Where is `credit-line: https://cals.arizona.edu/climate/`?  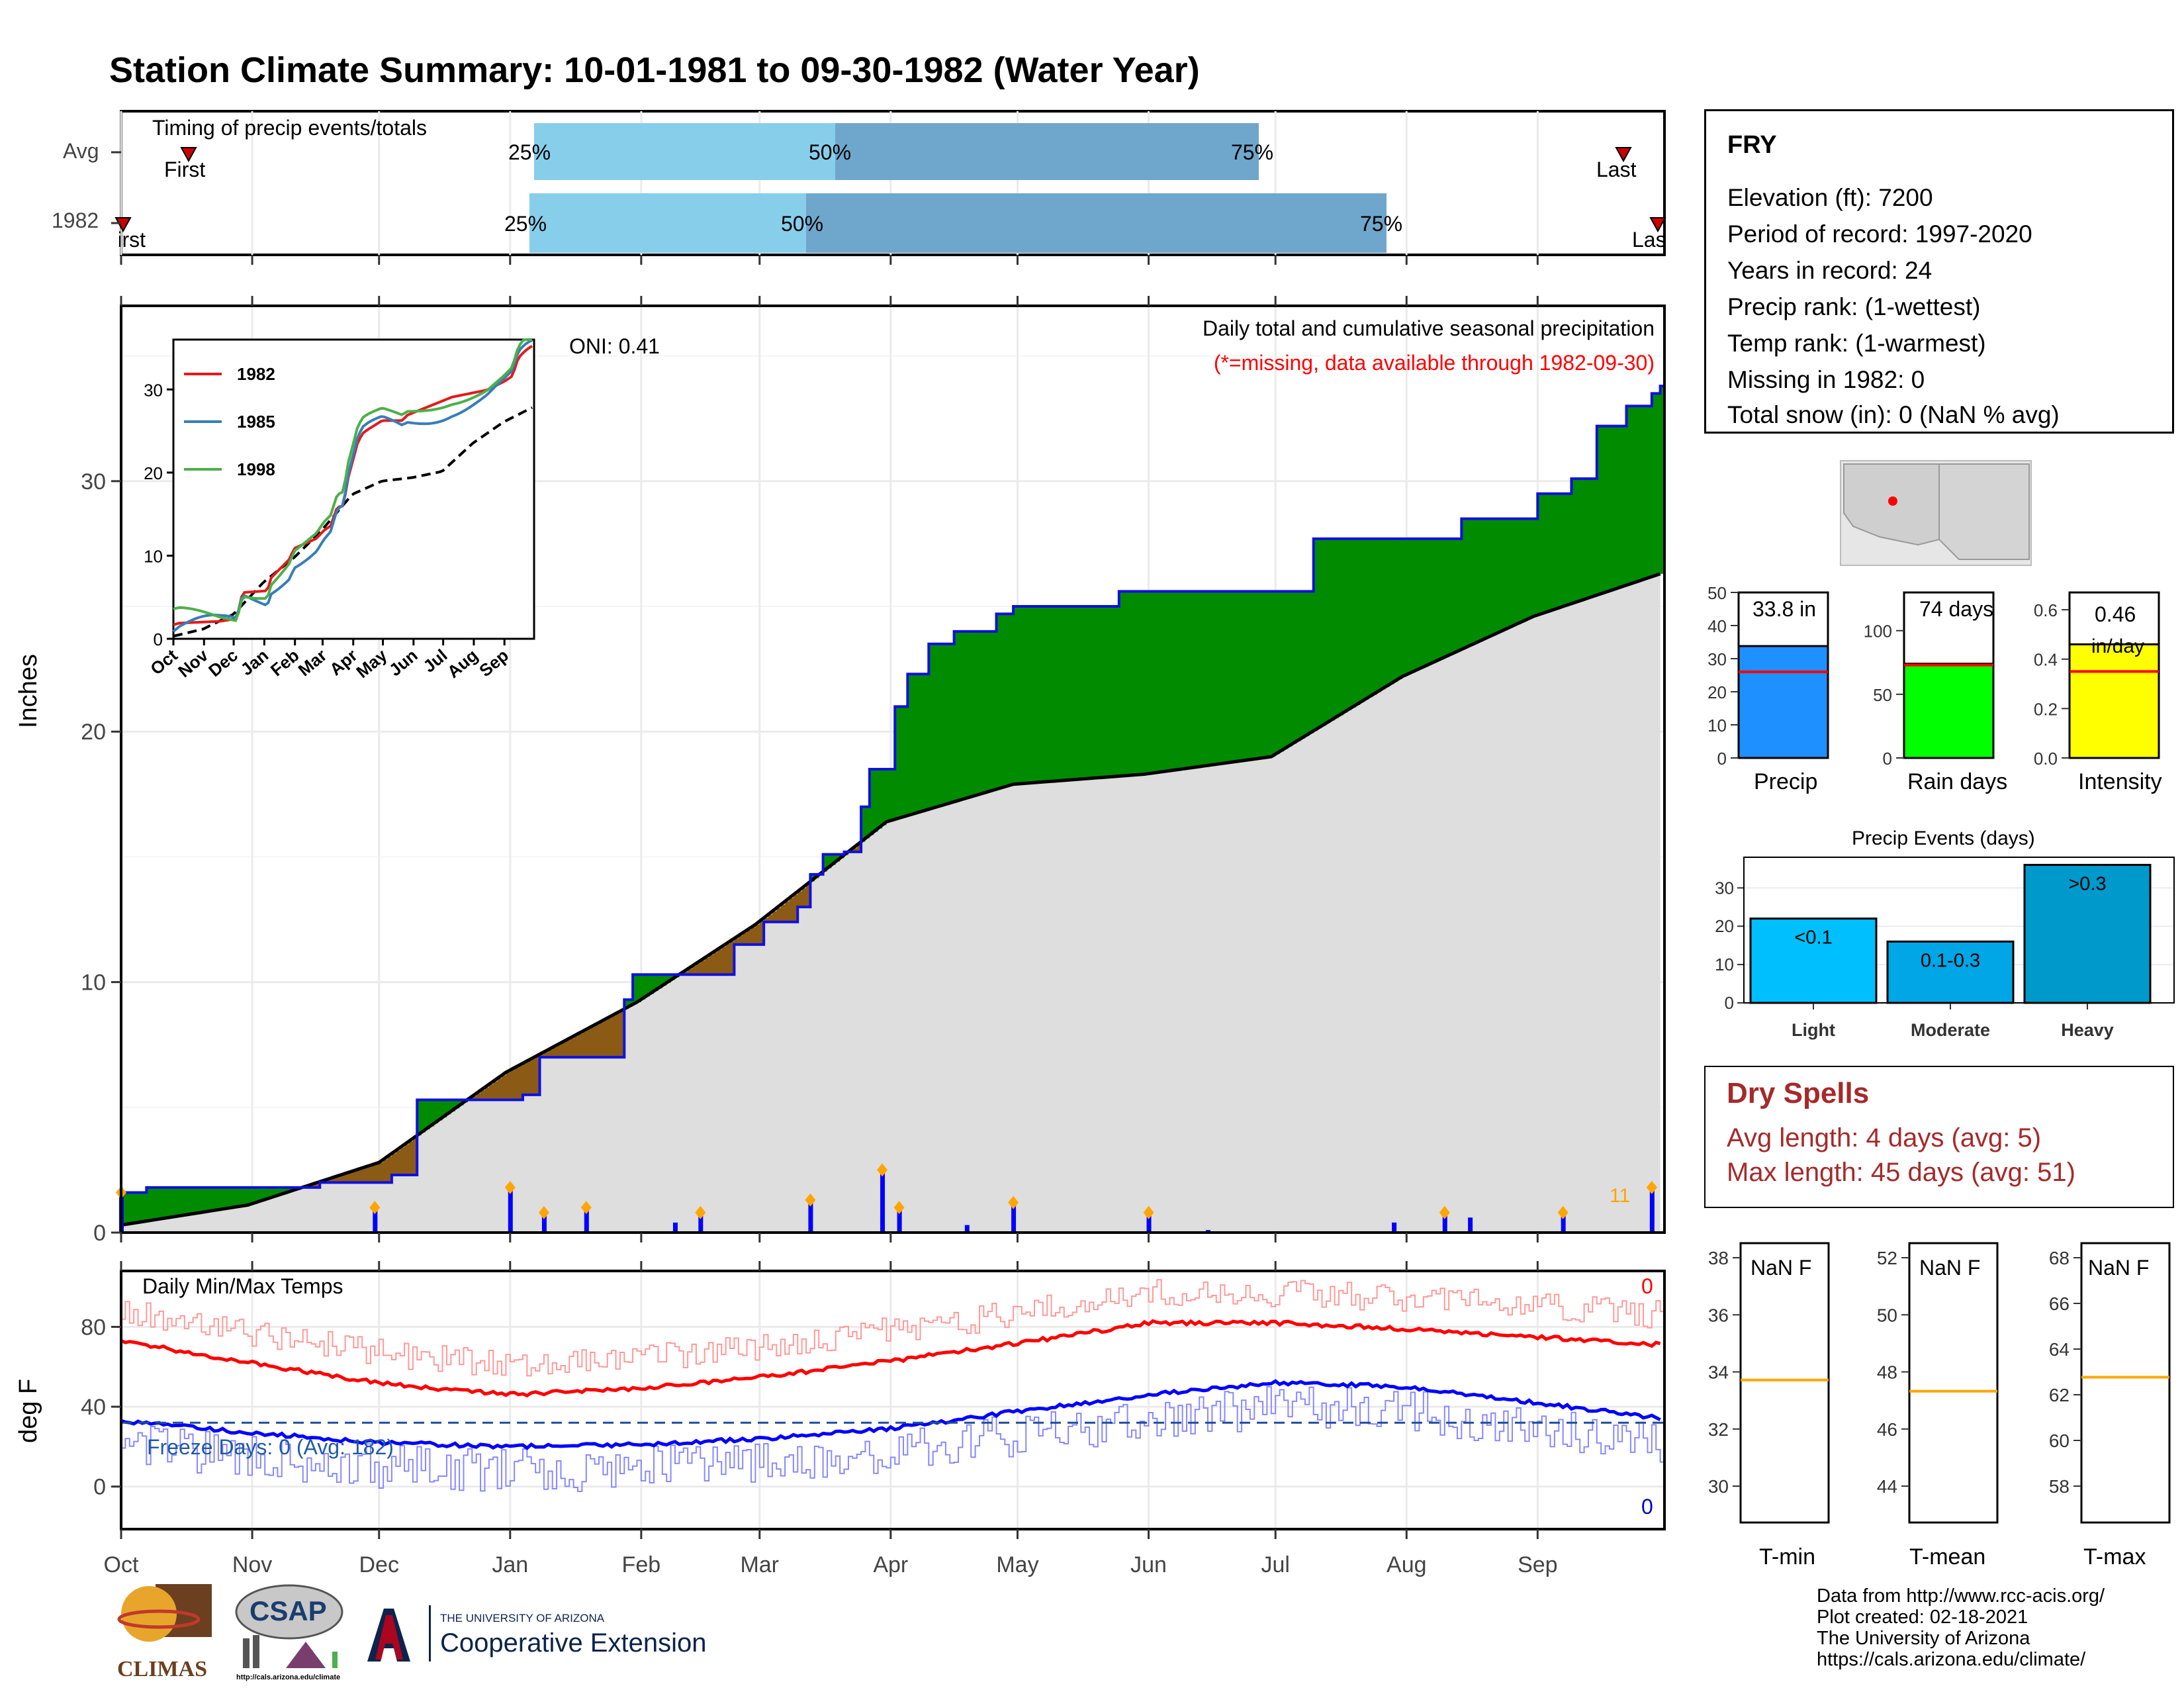
credit-line: https://cals.arizona.edu/climate/ is located at coordinates (1951, 1659).